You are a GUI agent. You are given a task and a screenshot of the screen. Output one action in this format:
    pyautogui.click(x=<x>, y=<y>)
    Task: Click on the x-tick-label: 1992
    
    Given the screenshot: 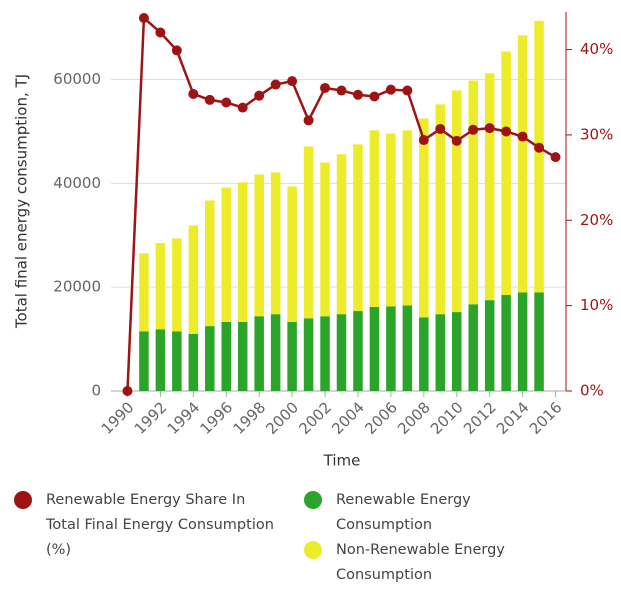 What is the action you would take?
    pyautogui.click(x=151, y=418)
    